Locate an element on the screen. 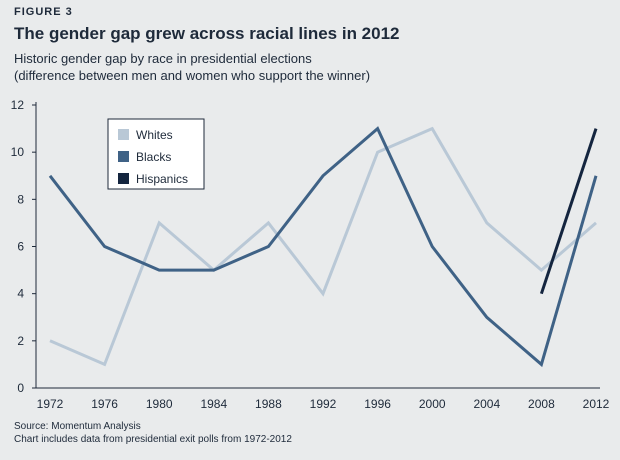 This screenshot has width=620, height=460. x-tick-label: 1996 is located at coordinates (377, 404).